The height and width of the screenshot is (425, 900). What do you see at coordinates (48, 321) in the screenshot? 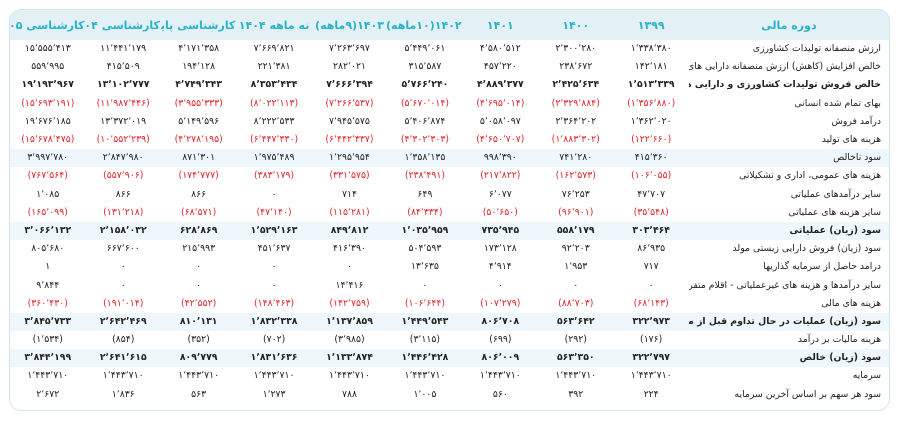
I see `table-cell: ۳٬۸۴۵٬۷۳۳` at bounding box center [48, 321].